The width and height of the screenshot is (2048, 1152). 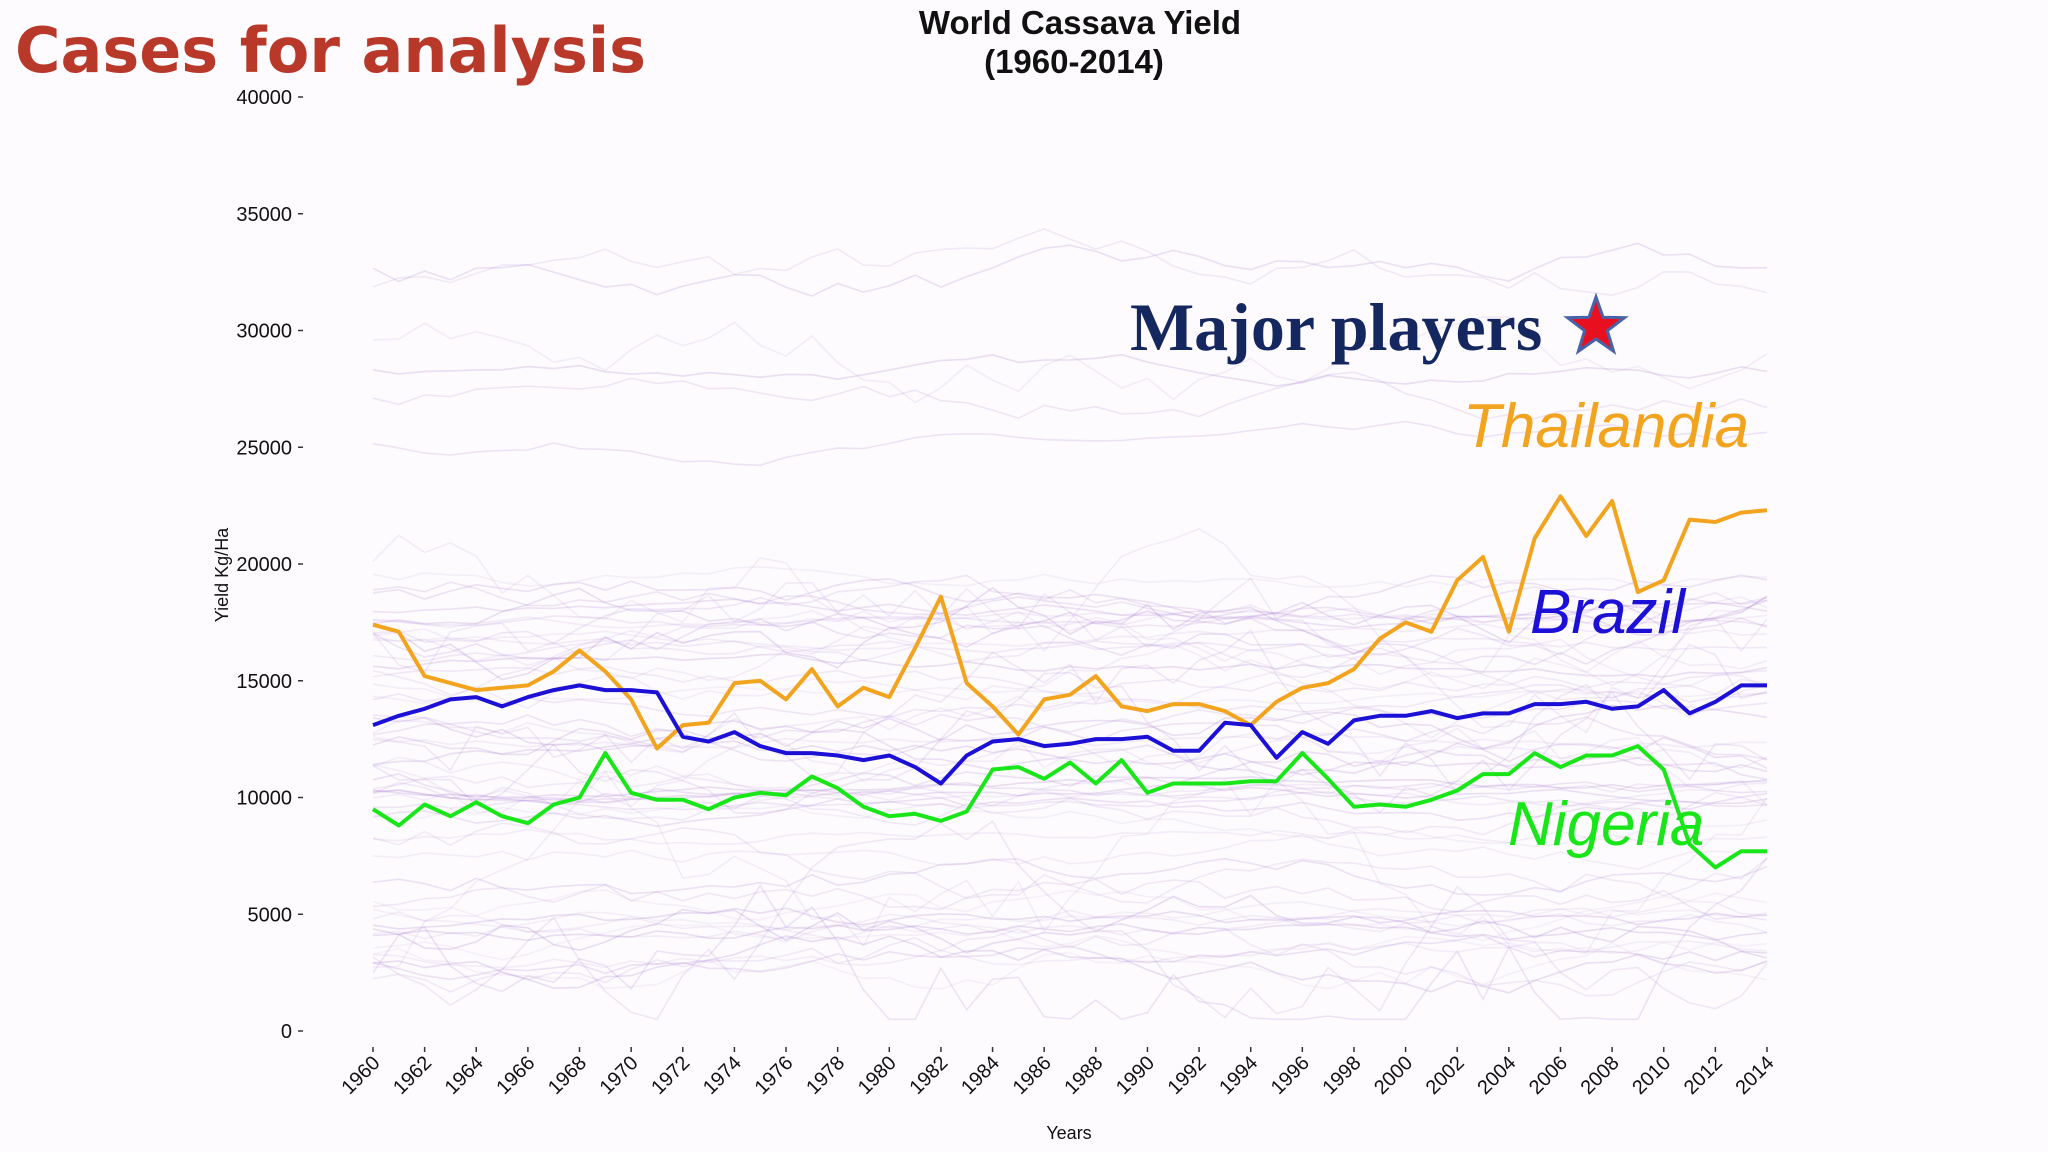 I want to click on x-tick-label: 1960, so click(x=361, y=1075).